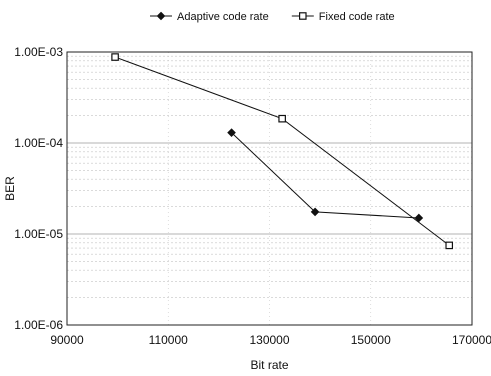 The width and height of the screenshot is (491, 376). Describe the element at coordinates (10, 188) in the screenshot. I see `y-axis-title: BER` at that location.